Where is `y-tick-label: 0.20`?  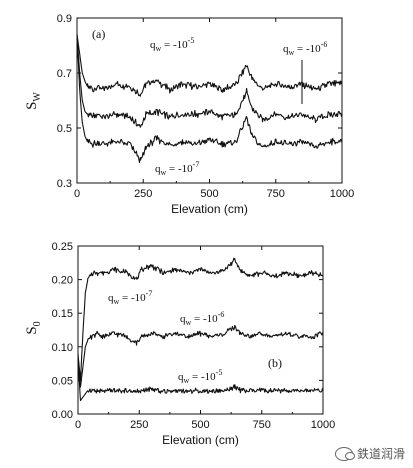
y-tick-label: 0.20 is located at coordinates (62, 281).